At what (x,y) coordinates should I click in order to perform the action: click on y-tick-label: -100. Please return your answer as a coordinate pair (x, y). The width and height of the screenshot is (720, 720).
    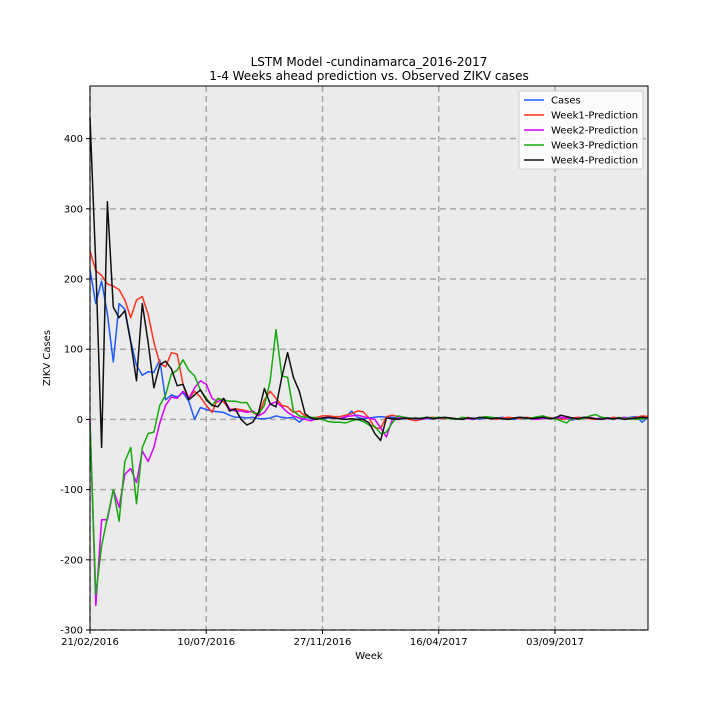
    Looking at the image, I should click on (71, 490).